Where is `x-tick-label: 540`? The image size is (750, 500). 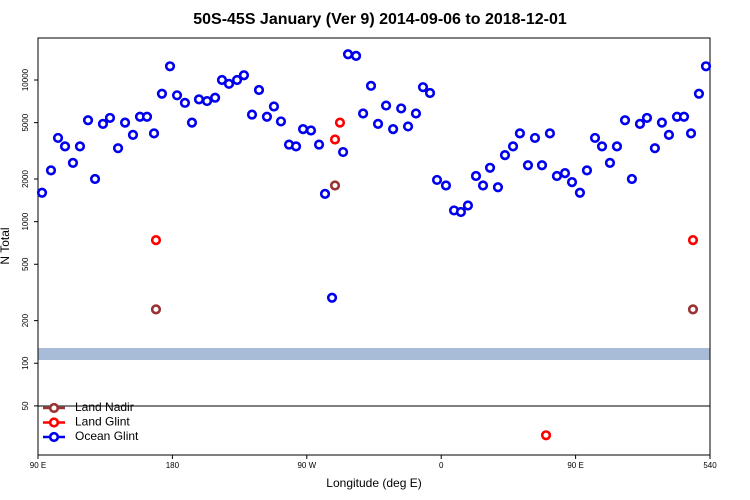
x-tick-label: 540 is located at coordinates (710, 465).